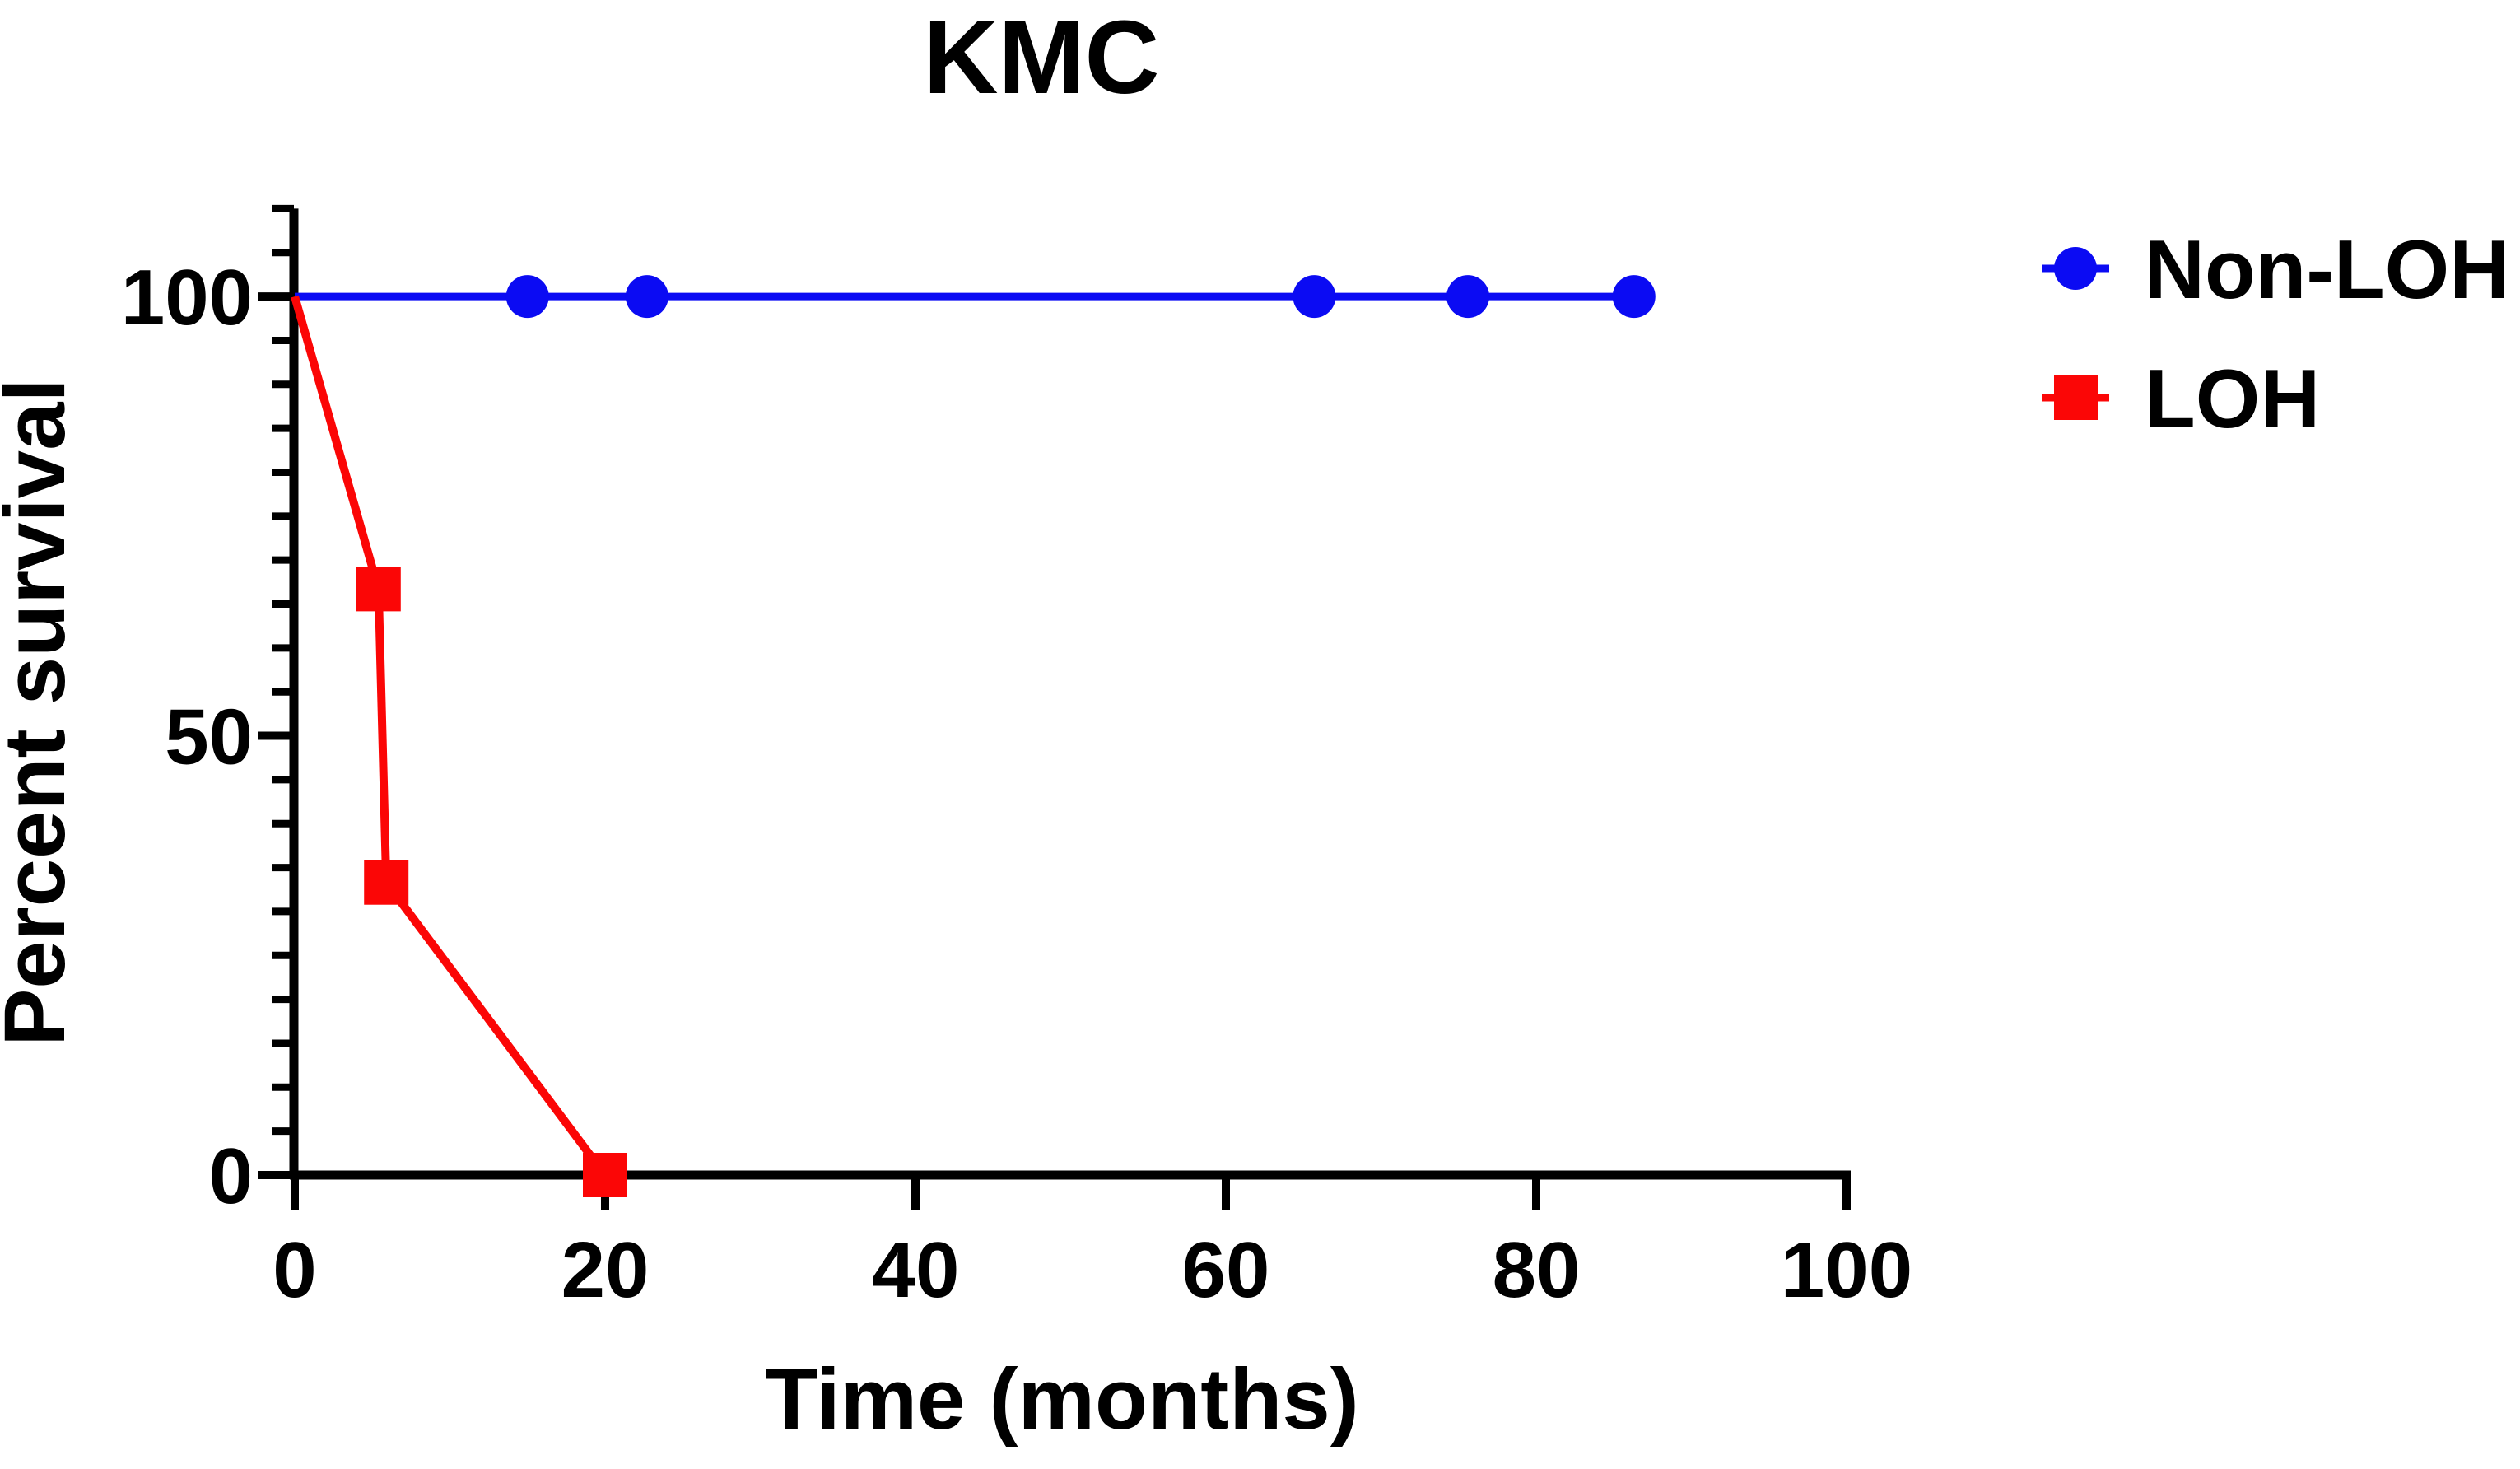 Image resolution: width=2520 pixels, height=1469 pixels. Describe the element at coordinates (1061, 1399) in the screenshot. I see `x-axis-title: Time (months)` at that location.